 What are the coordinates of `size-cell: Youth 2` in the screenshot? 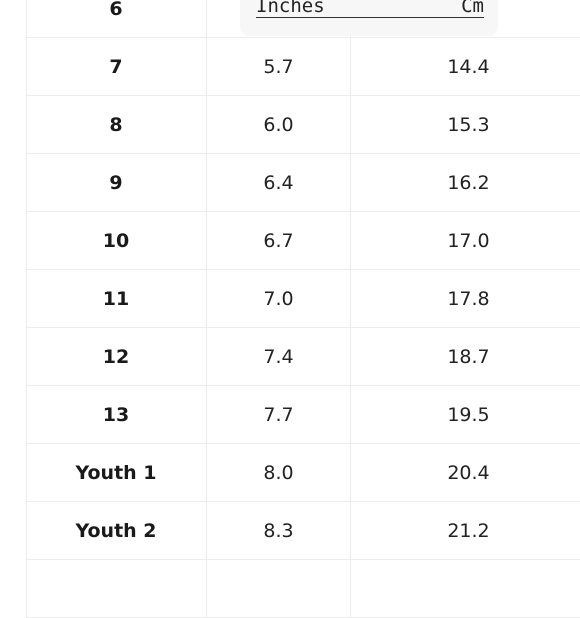 It's located at (116, 530).